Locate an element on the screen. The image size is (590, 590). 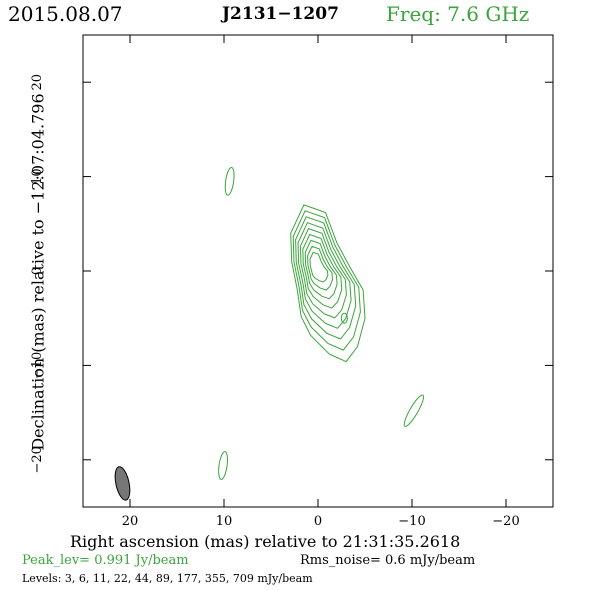
observation-date: 2015.08.07 is located at coordinates (65, 14).